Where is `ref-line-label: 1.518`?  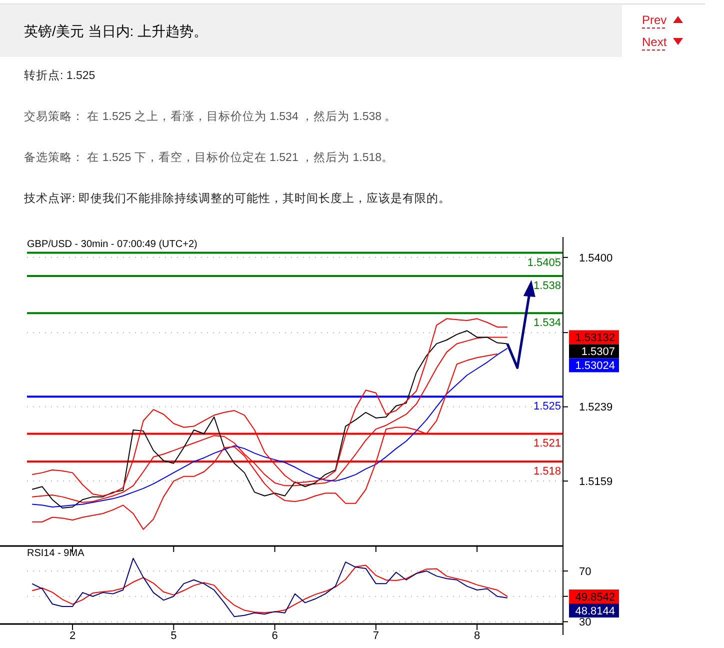
ref-line-label: 1.518 is located at coordinates (547, 472).